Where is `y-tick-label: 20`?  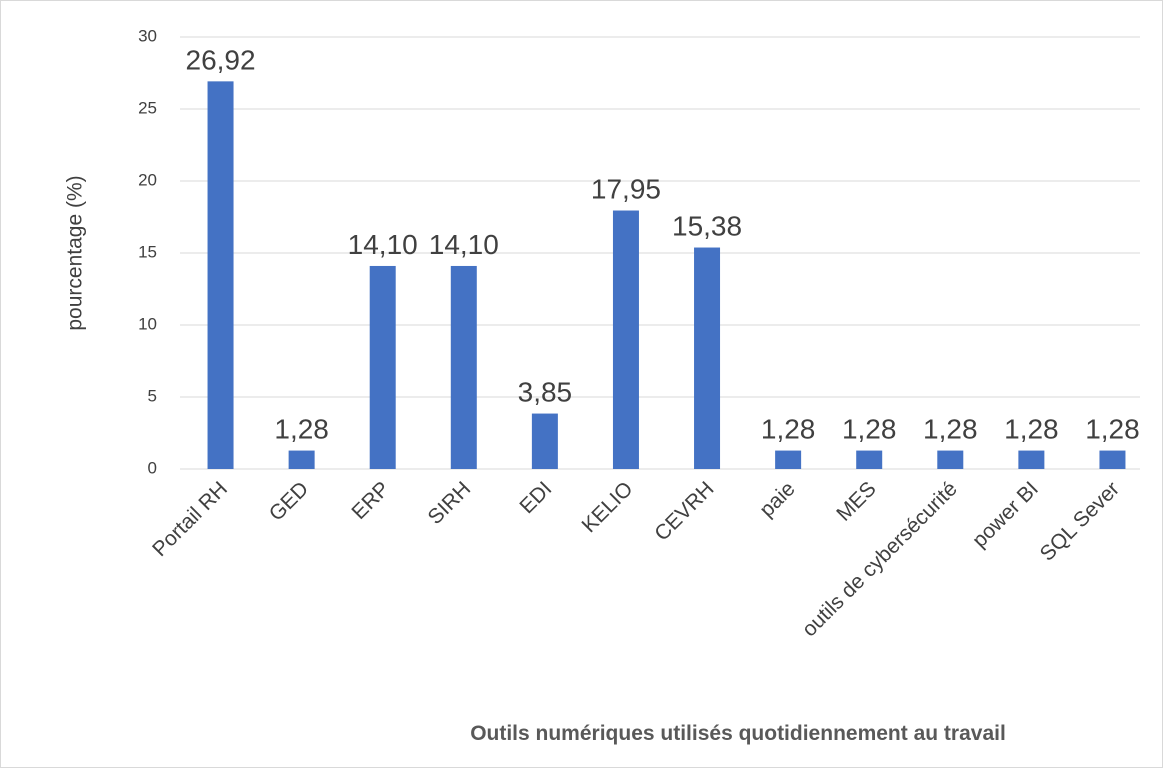 y-tick-label: 20 is located at coordinates (147, 179).